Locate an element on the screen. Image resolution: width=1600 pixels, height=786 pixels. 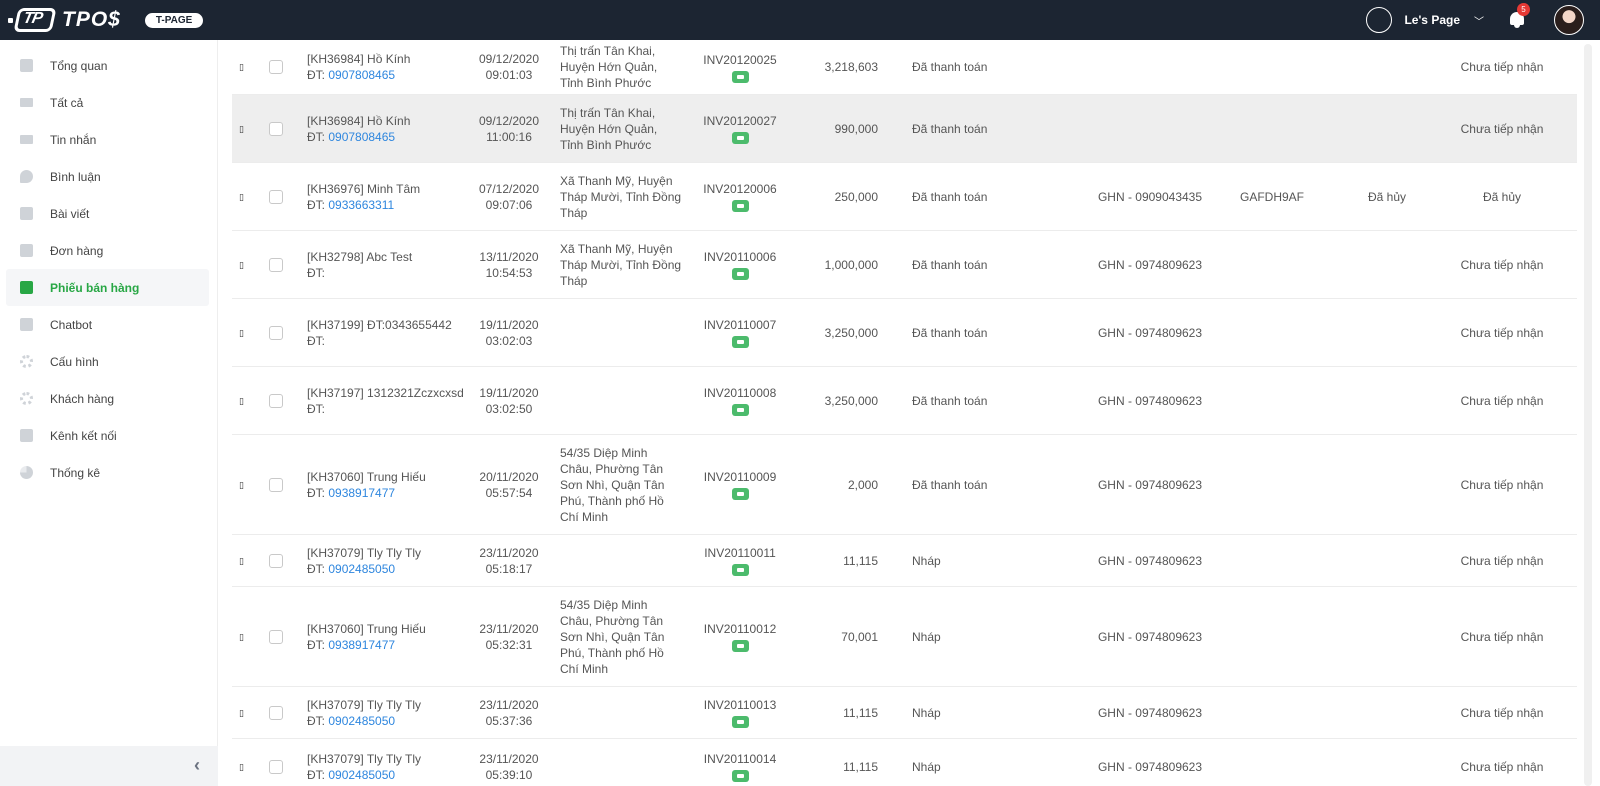
scrollbar-thumb is located at coordinates (1588, 415).